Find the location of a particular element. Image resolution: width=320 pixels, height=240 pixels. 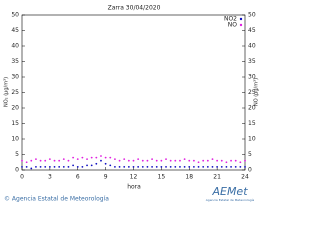

y-tick-label: 20 is located at coordinates (15, 108).